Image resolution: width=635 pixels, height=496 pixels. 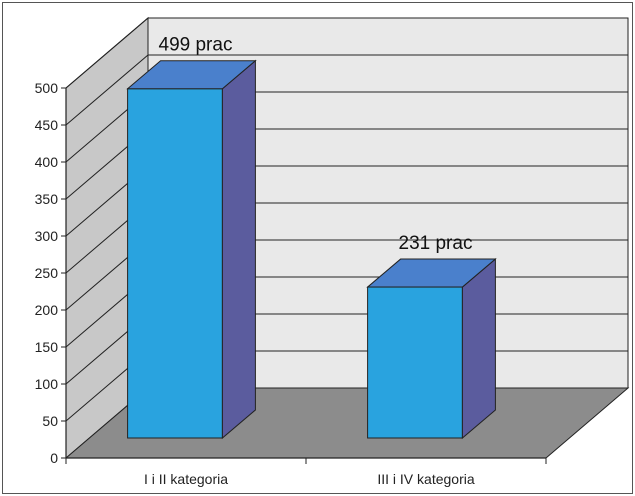 I want to click on y-tick-label: 400, so click(x=47, y=162).